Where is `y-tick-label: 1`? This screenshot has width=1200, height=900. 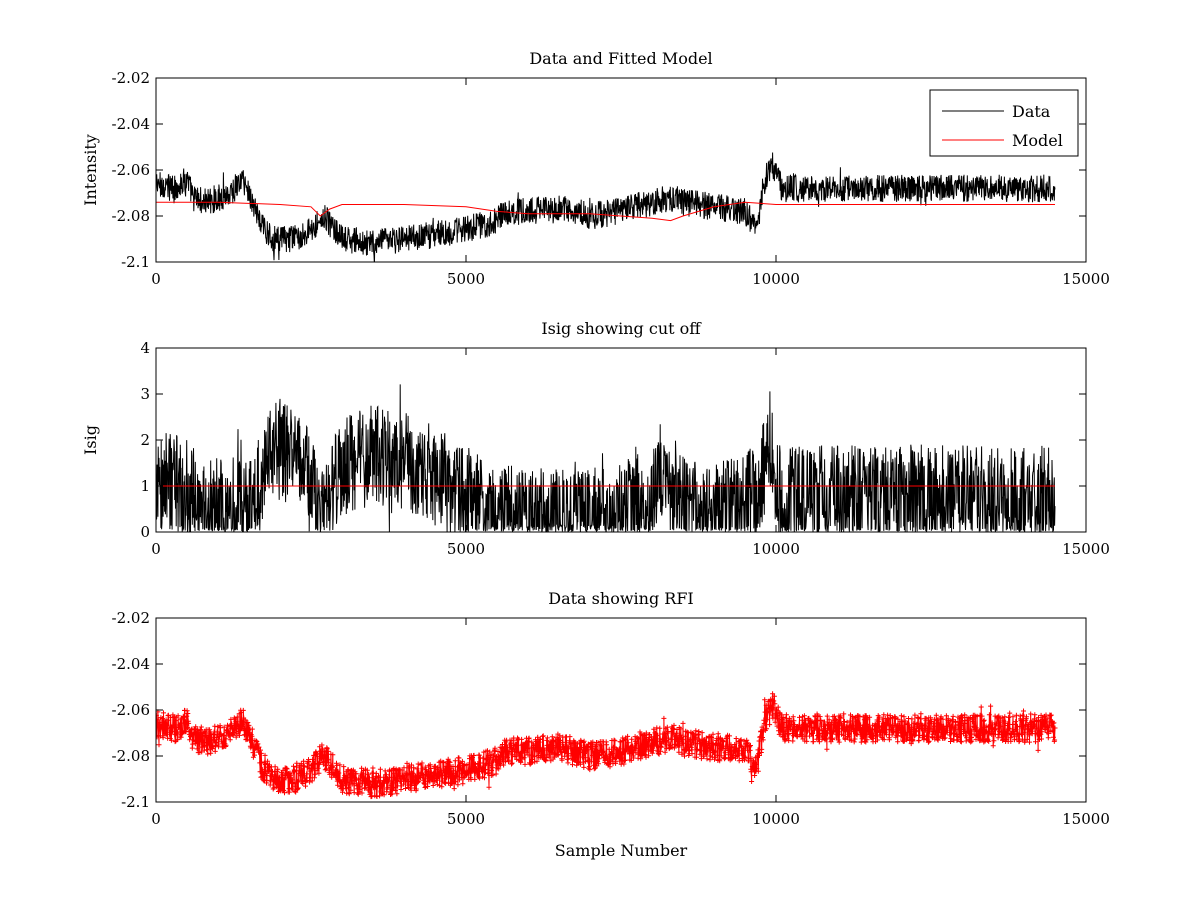
y-tick-label: 1 is located at coordinates (145, 486).